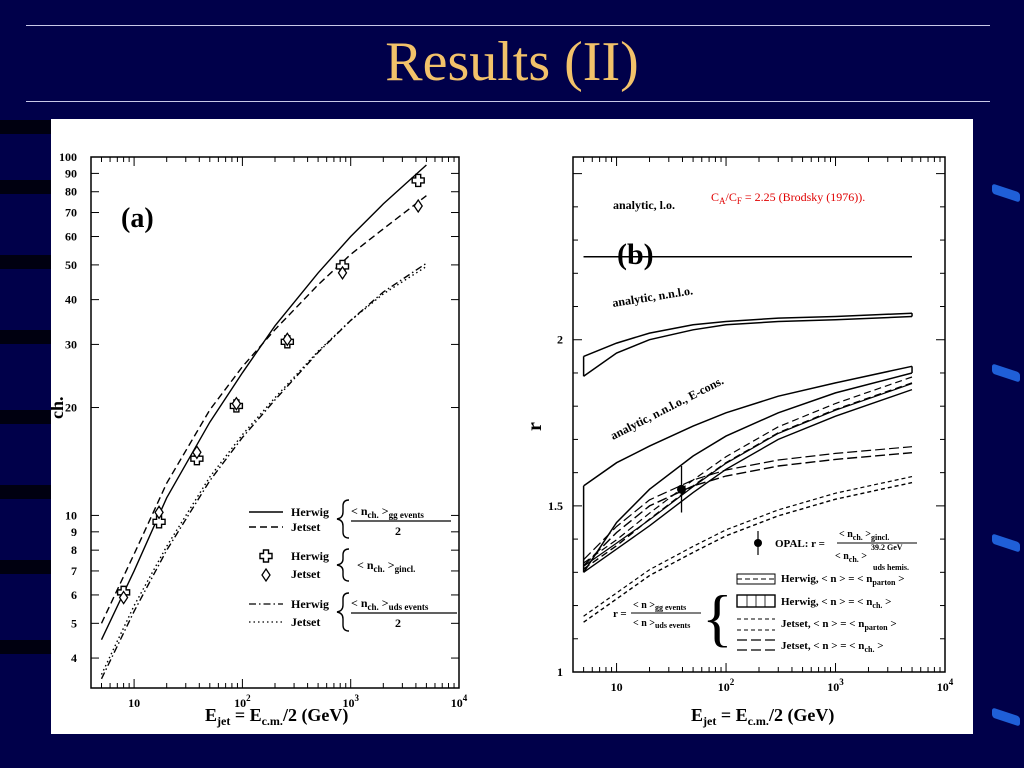 This screenshot has width=1024, height=768. Describe the element at coordinates (661, 624) in the screenshot. I see `legend-r-denominator: < n >uds events` at that location.